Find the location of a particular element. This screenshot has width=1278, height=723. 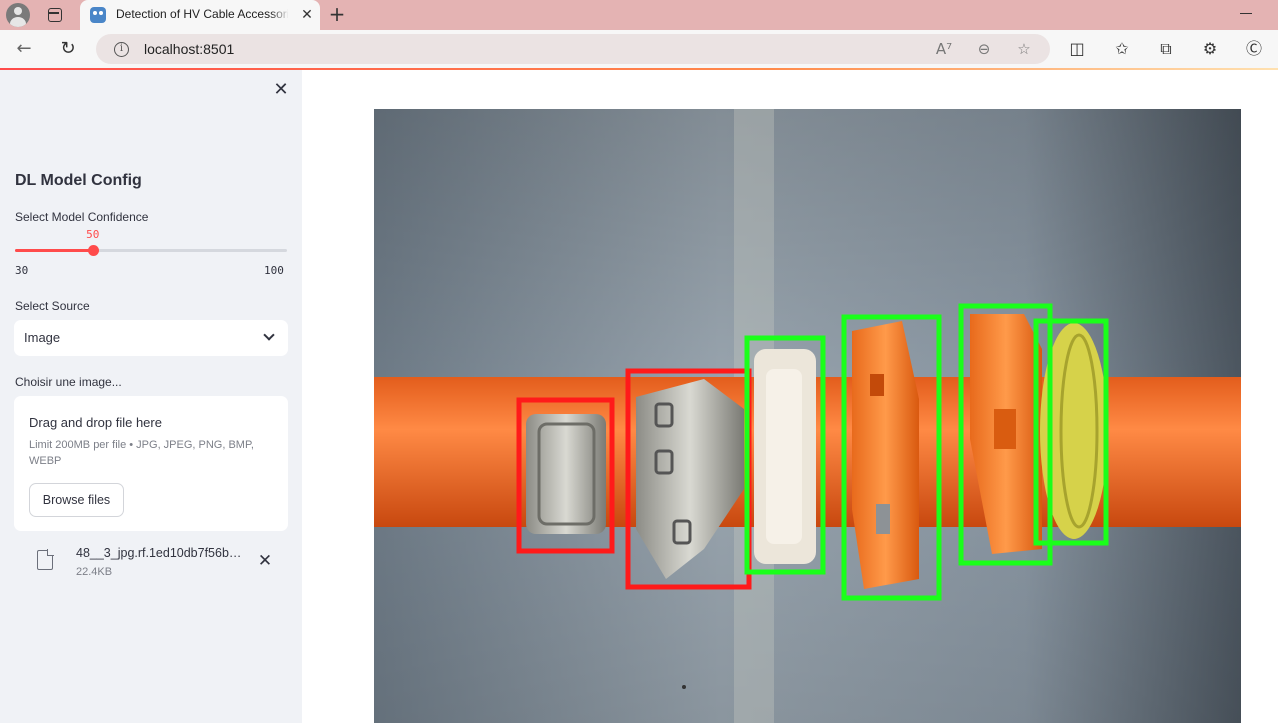

favorite-icon: ☆ is located at coordinates (1024, 49).